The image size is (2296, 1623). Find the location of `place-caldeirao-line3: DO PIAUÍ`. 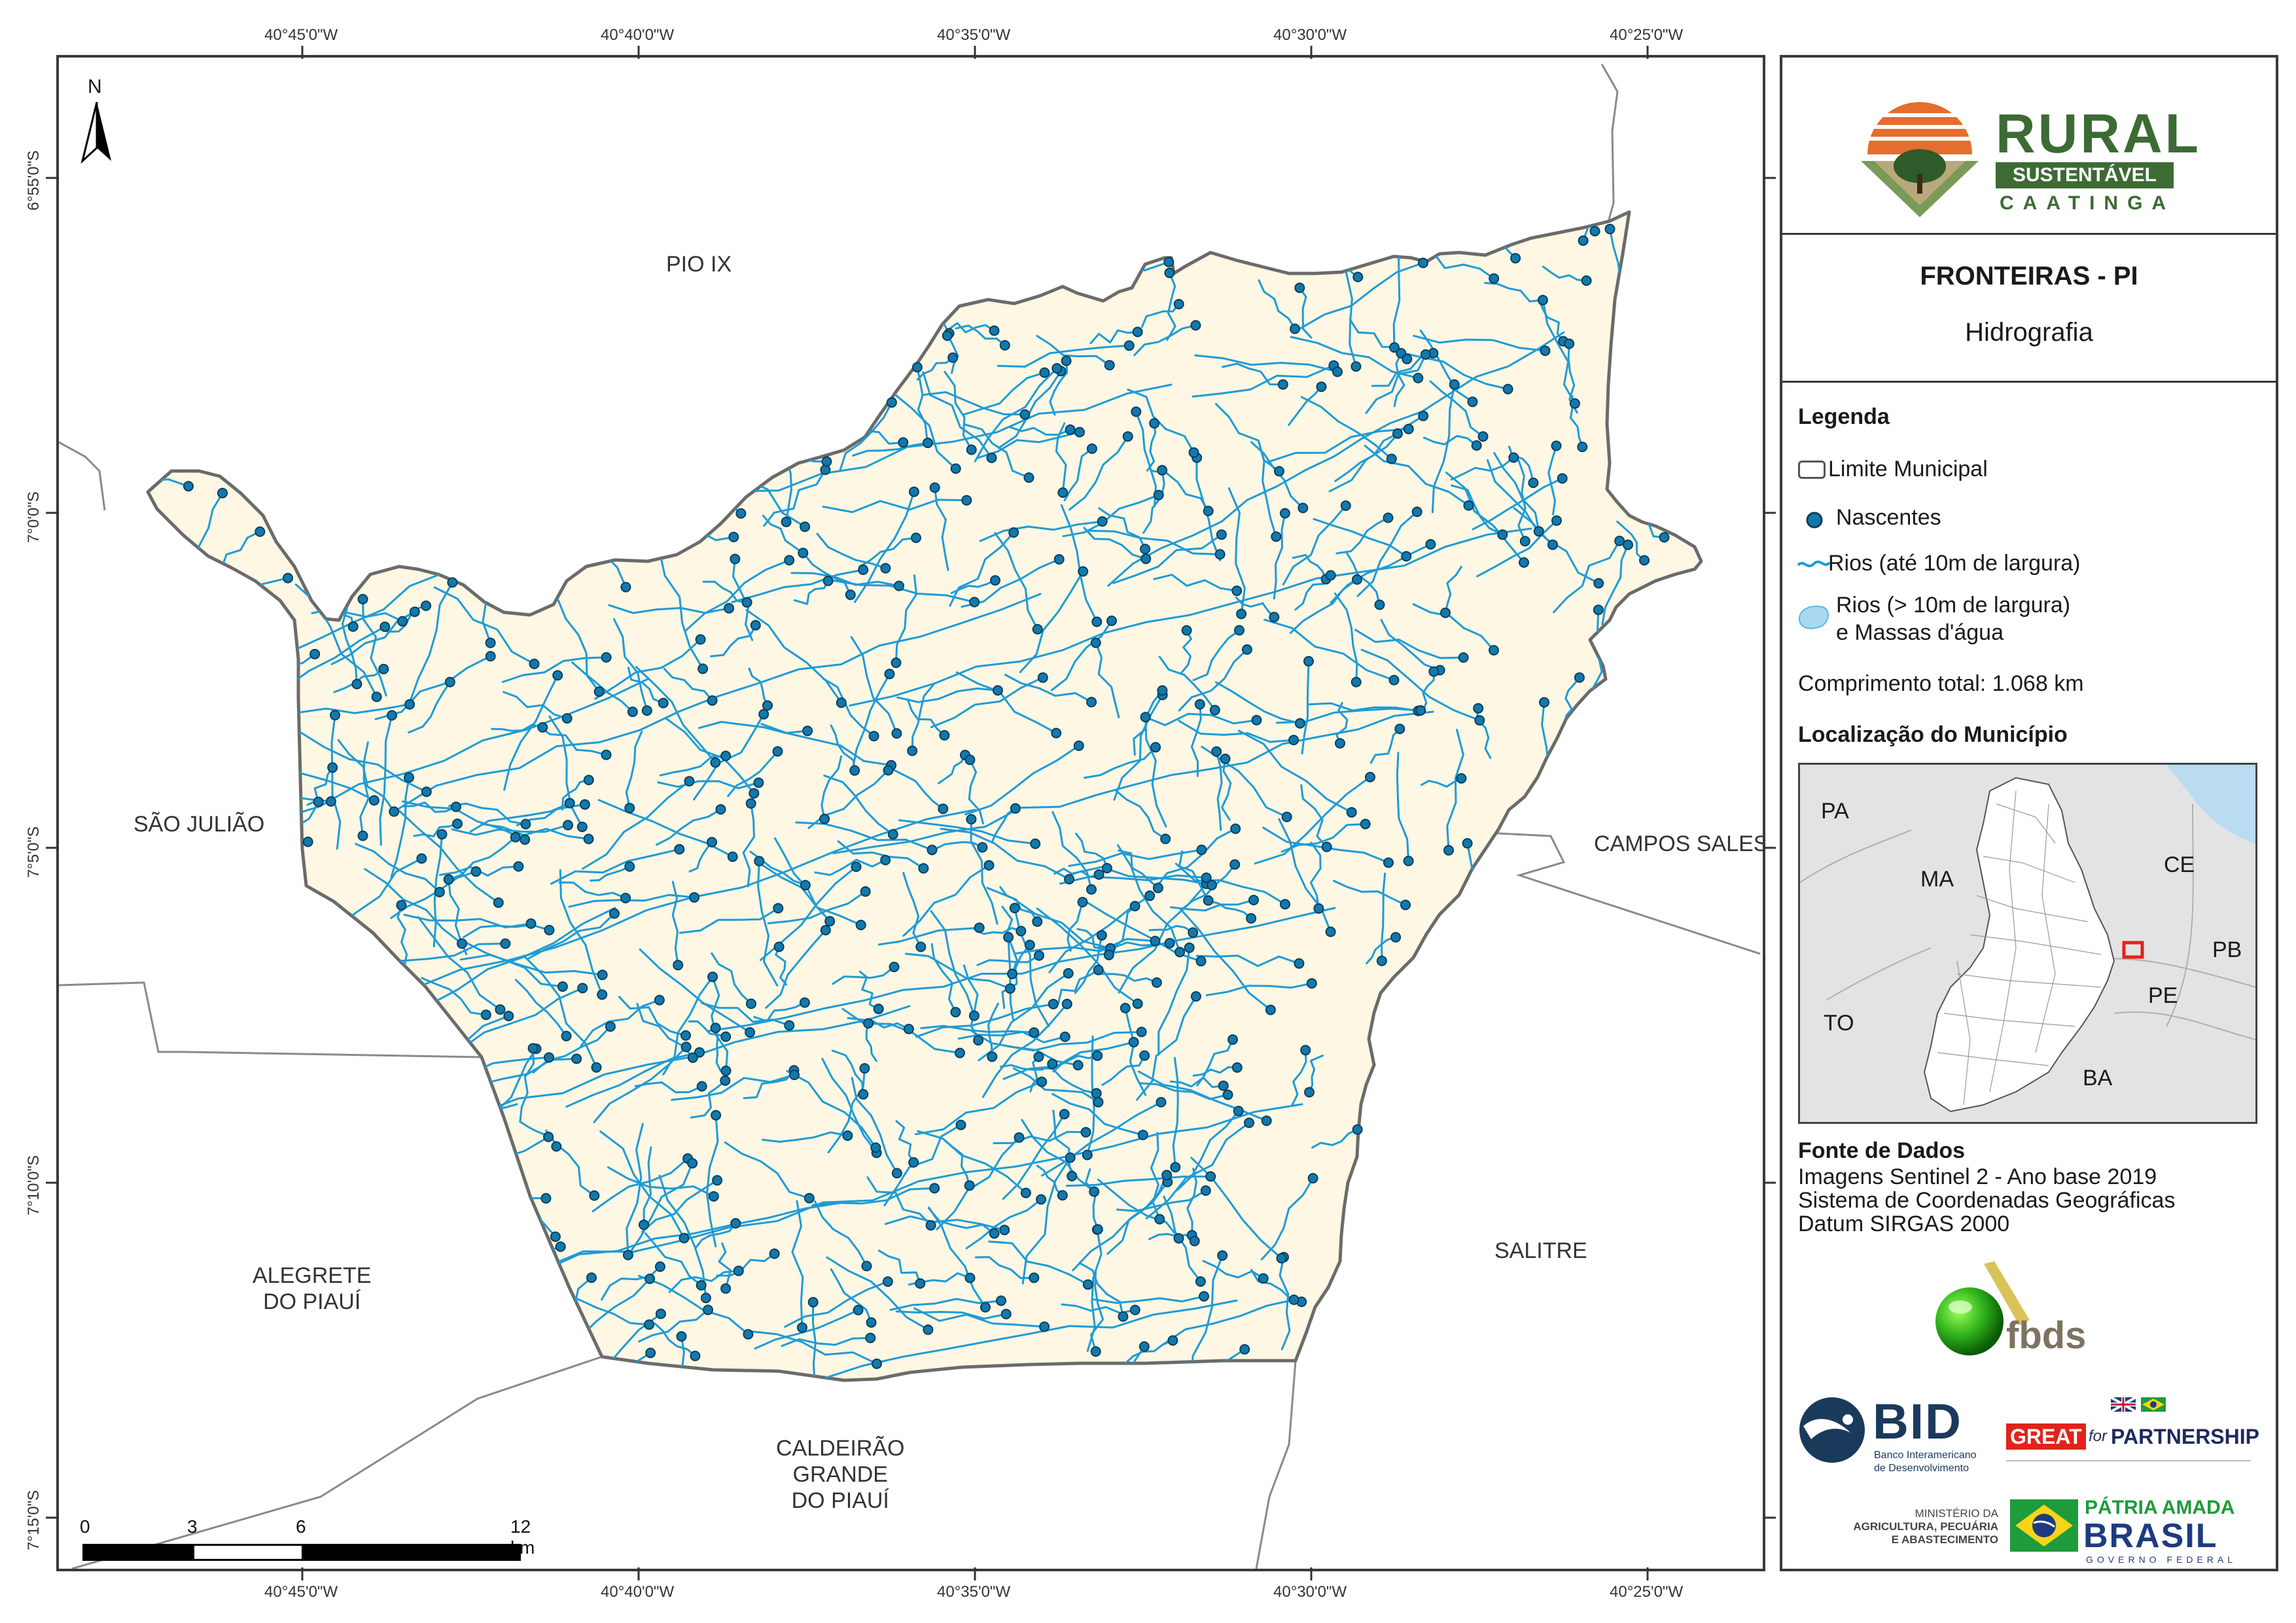

place-caldeirao-line3: DO PIAUÍ is located at coordinates (840, 1501).